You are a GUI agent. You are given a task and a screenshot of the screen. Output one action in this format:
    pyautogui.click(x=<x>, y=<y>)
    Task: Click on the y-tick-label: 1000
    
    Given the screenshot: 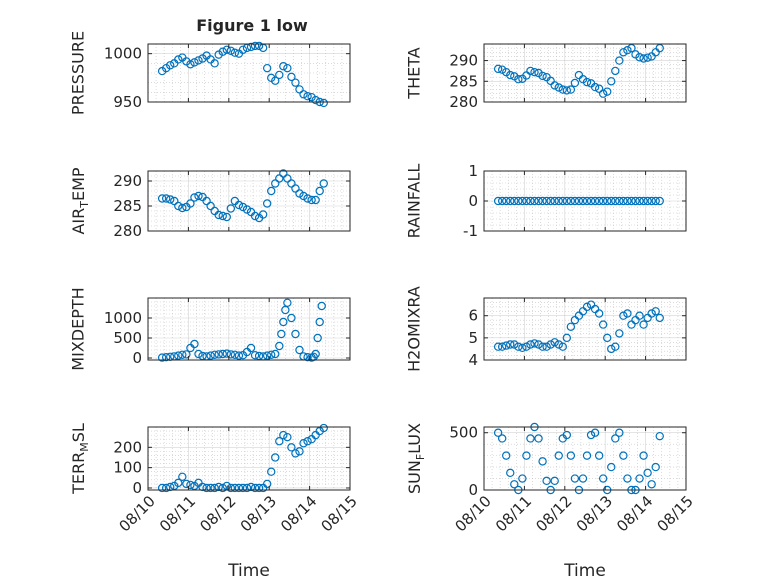 What is the action you would take?
    pyautogui.click(x=123, y=318)
    